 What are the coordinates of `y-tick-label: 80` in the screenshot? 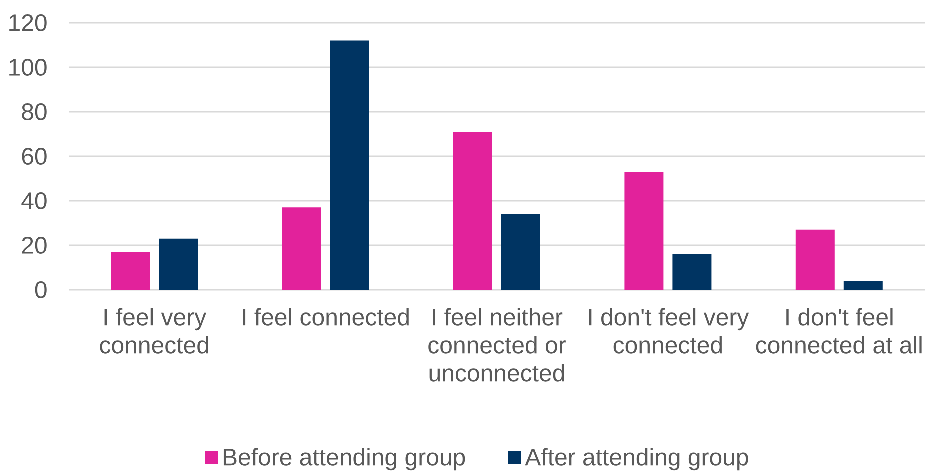 It's located at (34, 112).